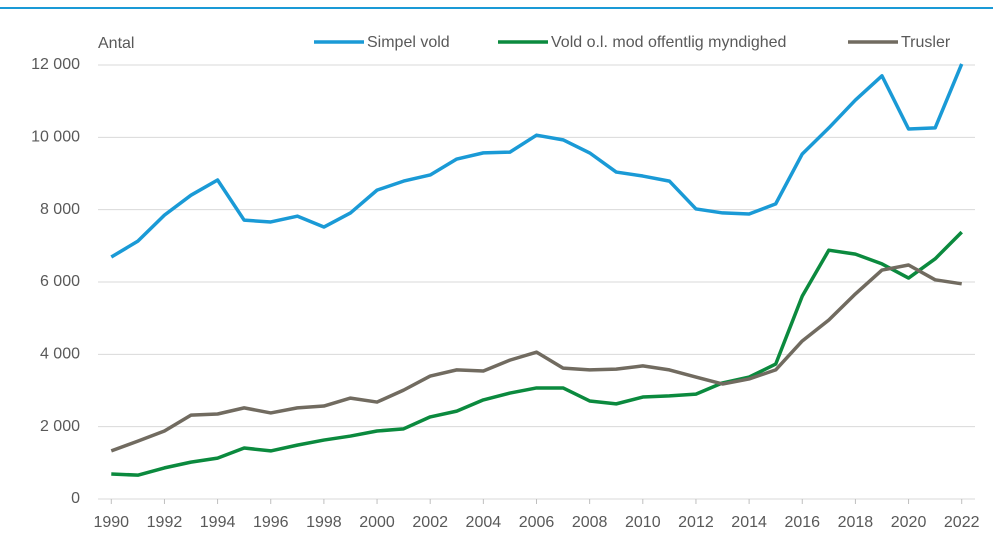 The width and height of the screenshot is (993, 535). I want to click on x-tick-label: 1994, so click(218, 522).